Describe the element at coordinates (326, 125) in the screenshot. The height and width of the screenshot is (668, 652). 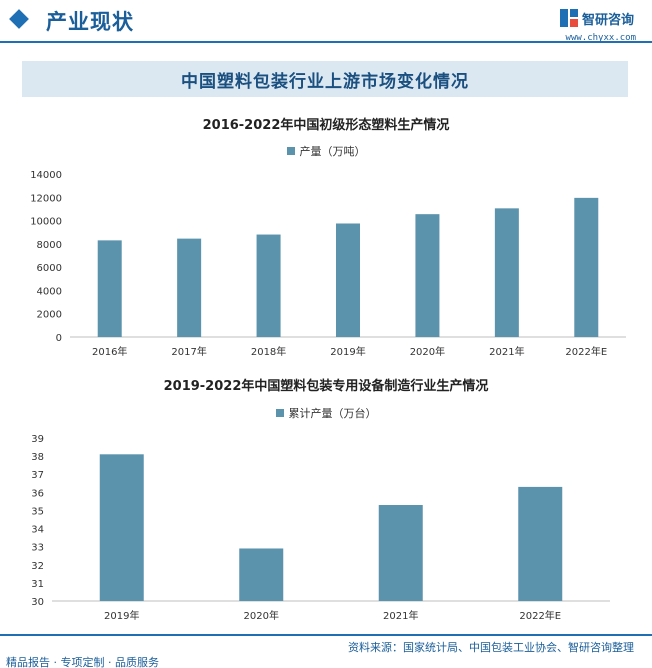
I see `chart-title: 2016-2022年中国初级形态塑料生产情况` at that location.